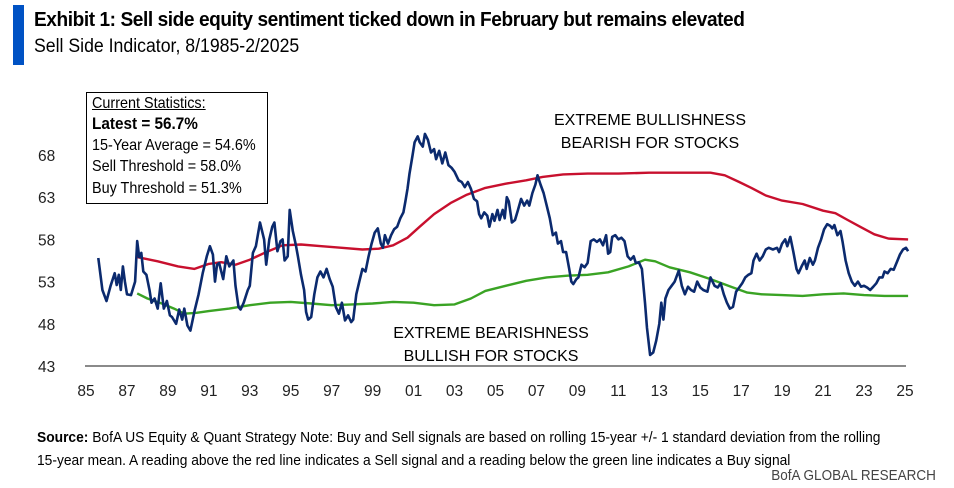 Image resolution: width=954 pixels, height=488 pixels. I want to click on title-accent-bar, so click(18, 35).